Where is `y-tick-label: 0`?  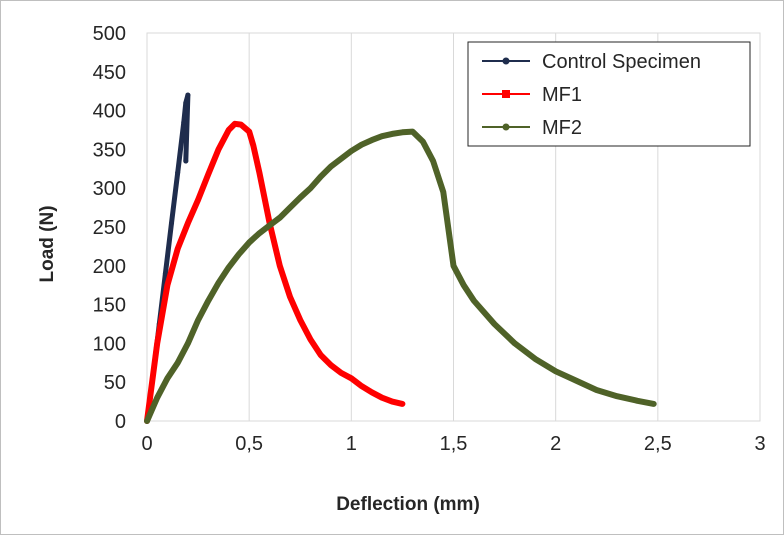
y-tick-label: 0 is located at coordinates (120, 422).